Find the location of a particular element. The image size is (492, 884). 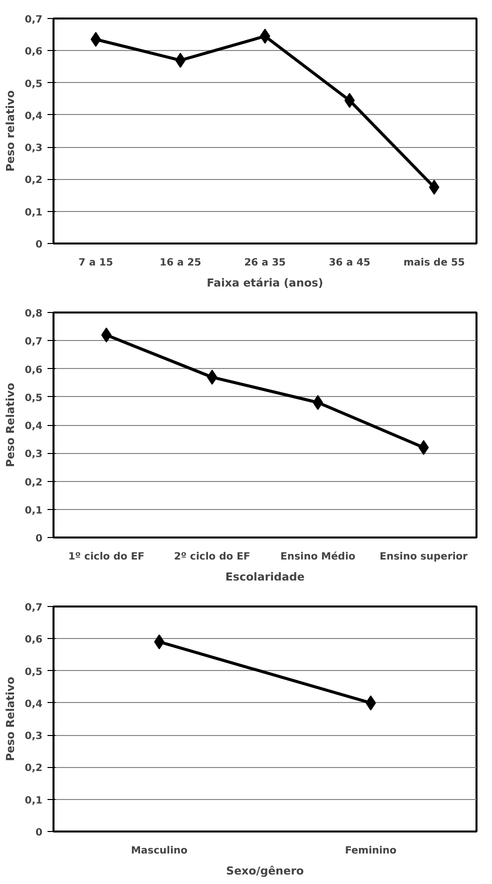

x-tick-label: Ensino Médio is located at coordinates (318, 557).